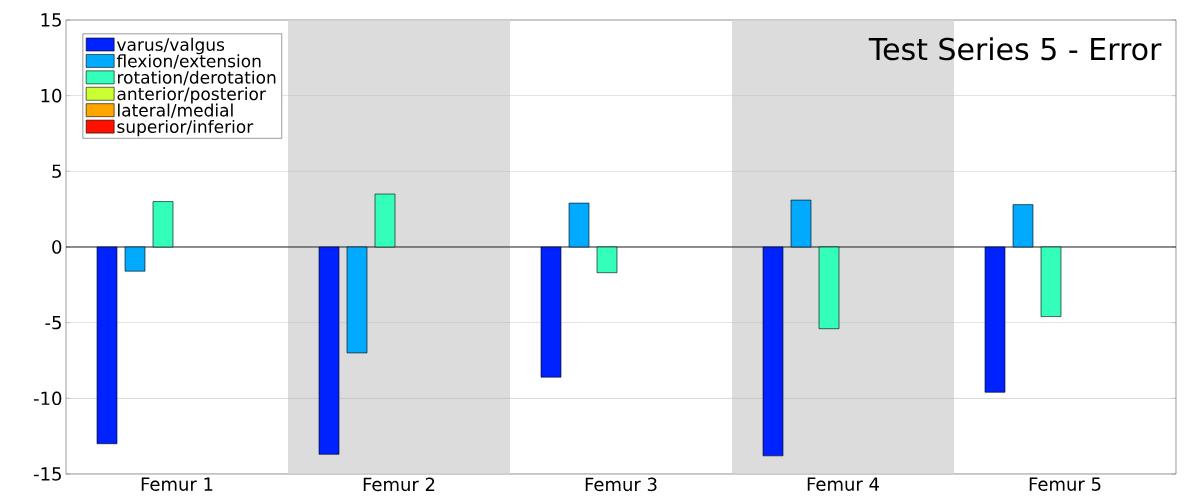 Image resolution: width=1187 pixels, height=497 pixels. Describe the element at coordinates (53, 322) in the screenshot. I see `y-tick-label: -5` at that location.